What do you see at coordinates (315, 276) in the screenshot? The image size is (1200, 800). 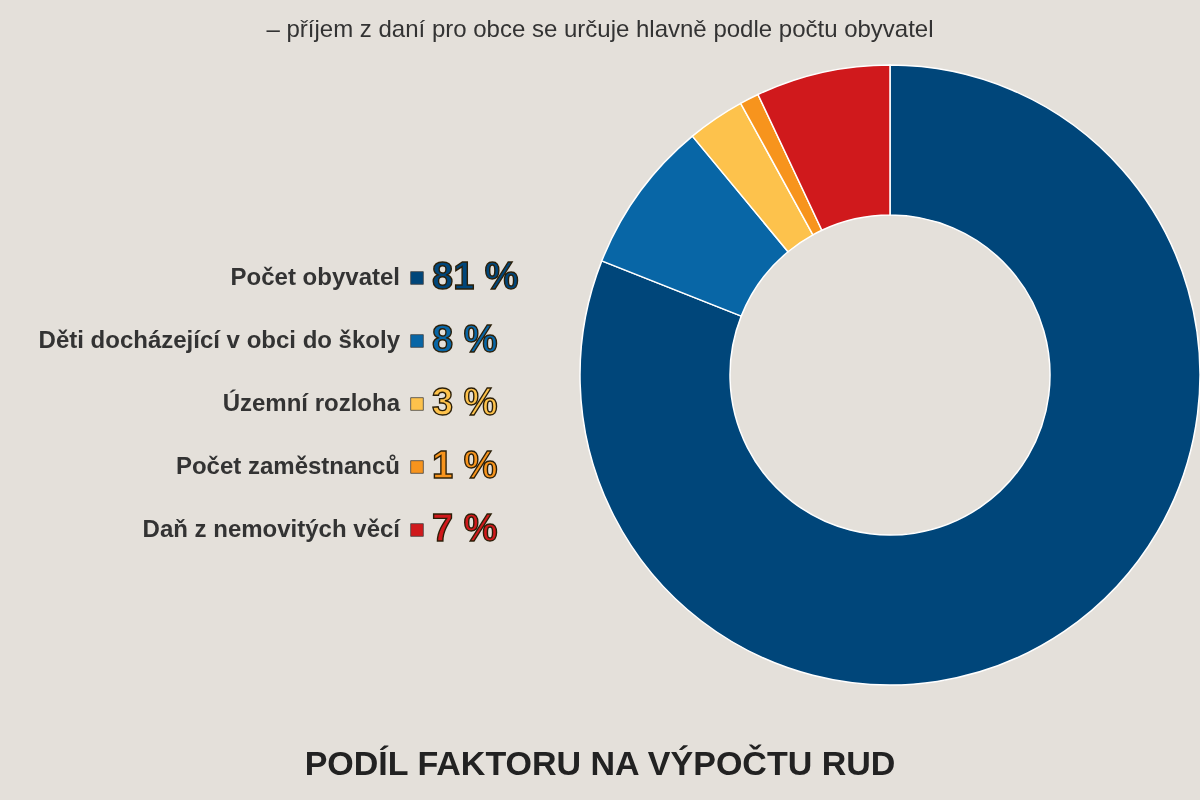 I see `legend-label: Počet obyvatel` at bounding box center [315, 276].